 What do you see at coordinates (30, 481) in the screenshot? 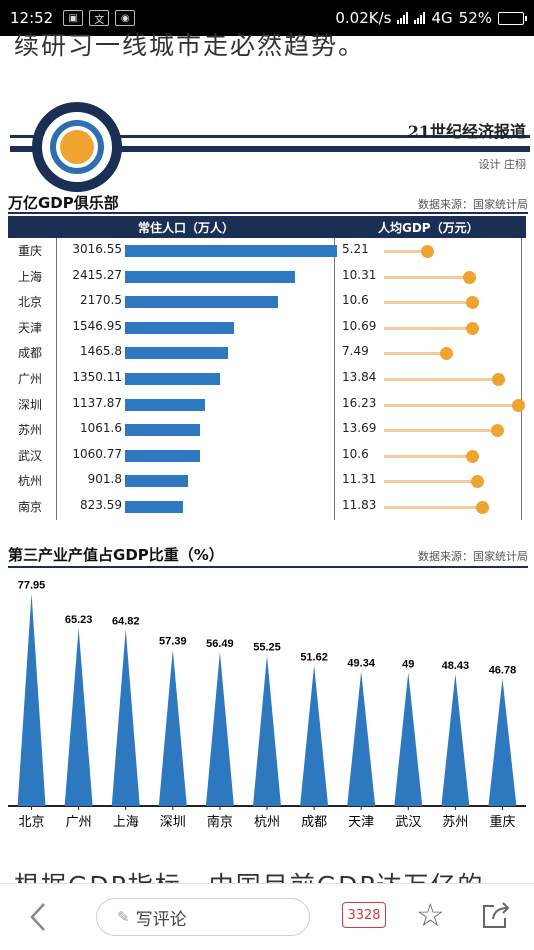
I see `row-city: 杭州` at bounding box center [30, 481].